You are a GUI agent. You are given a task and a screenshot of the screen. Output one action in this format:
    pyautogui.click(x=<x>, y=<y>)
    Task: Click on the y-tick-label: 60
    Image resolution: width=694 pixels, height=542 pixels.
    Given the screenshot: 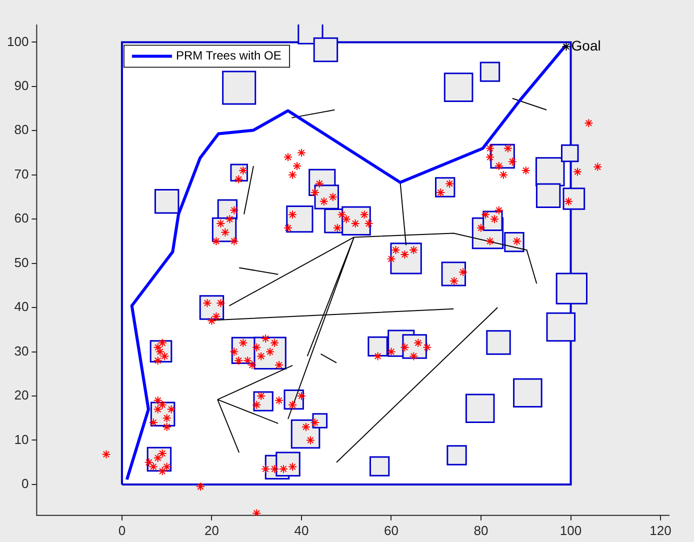 What is the action you would take?
    pyautogui.click(x=21, y=218)
    